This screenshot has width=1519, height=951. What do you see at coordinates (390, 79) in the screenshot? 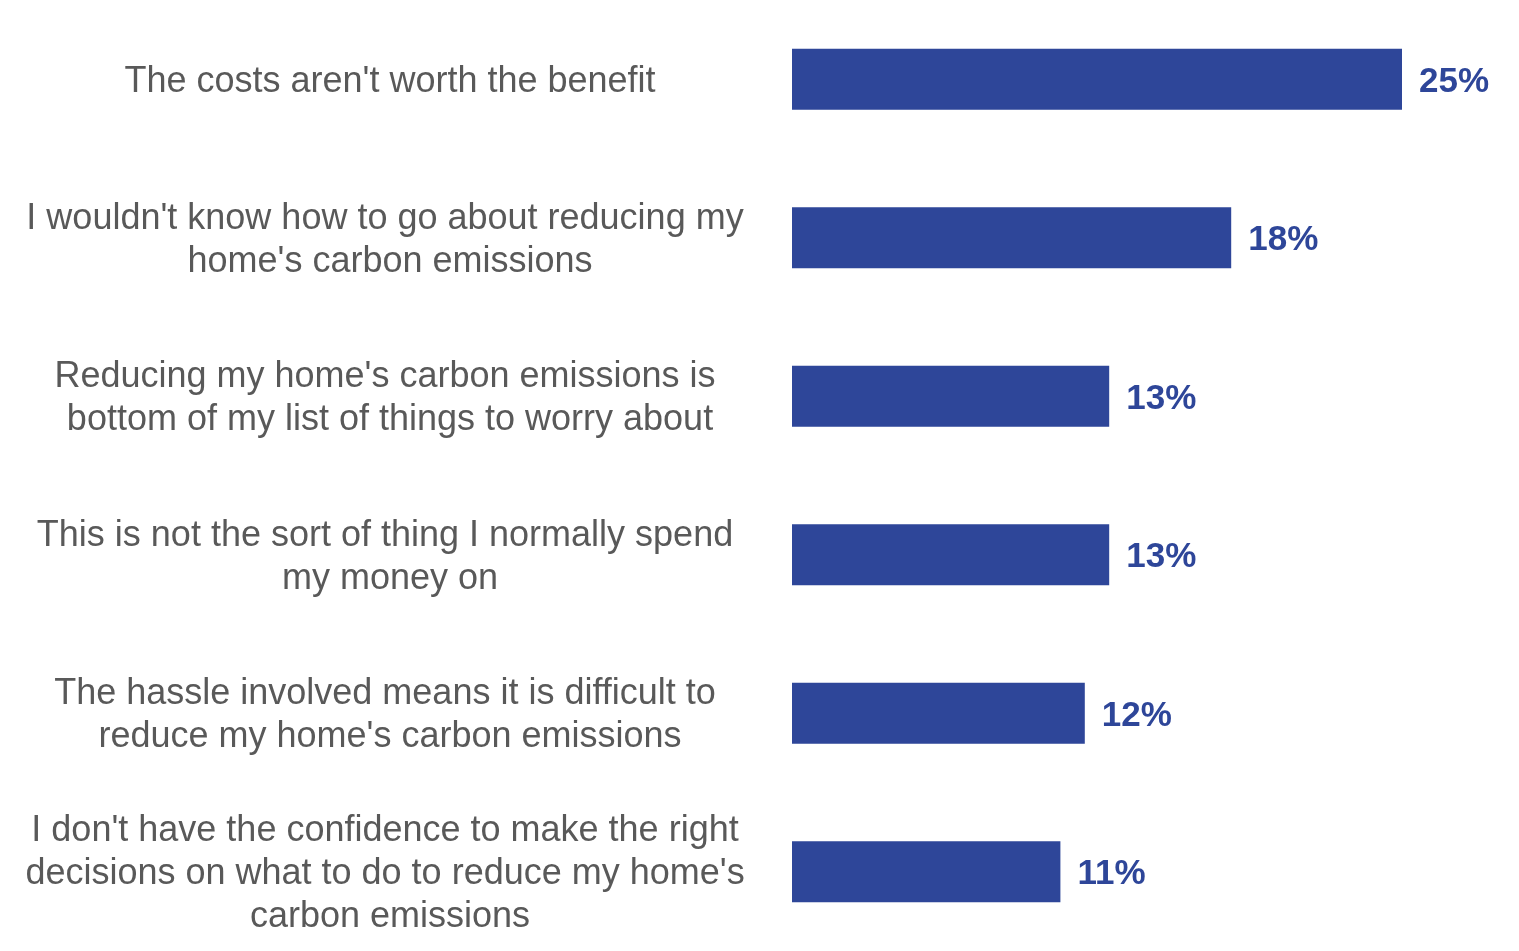
I see `y-tick-label: The costs aren't worth the benefit` at bounding box center [390, 79].